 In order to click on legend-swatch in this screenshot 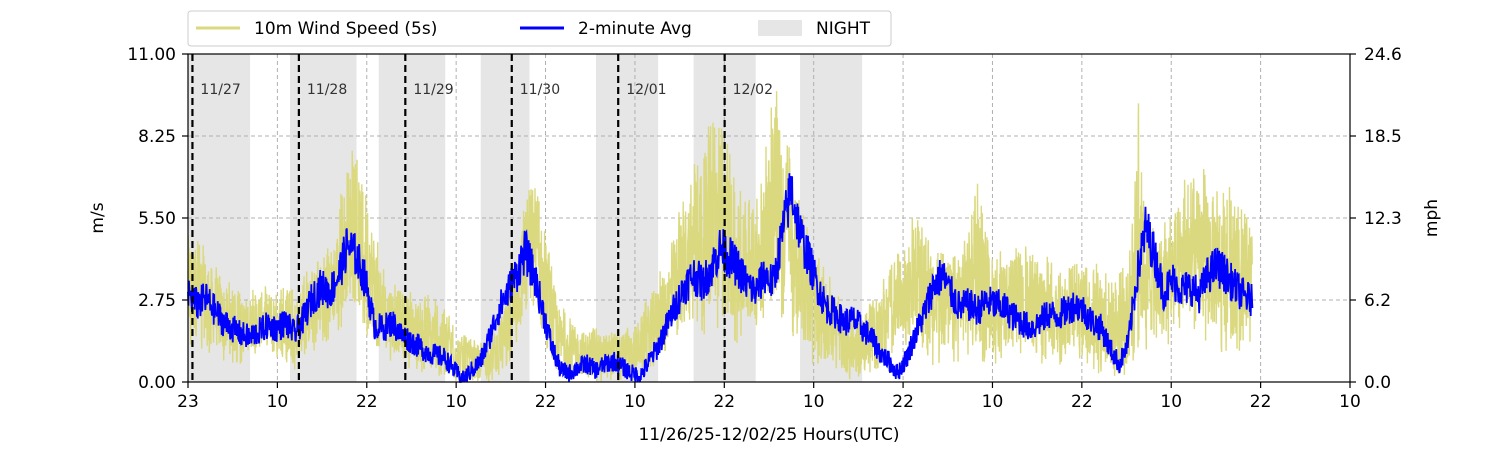, I will do `click(780, 28)`.